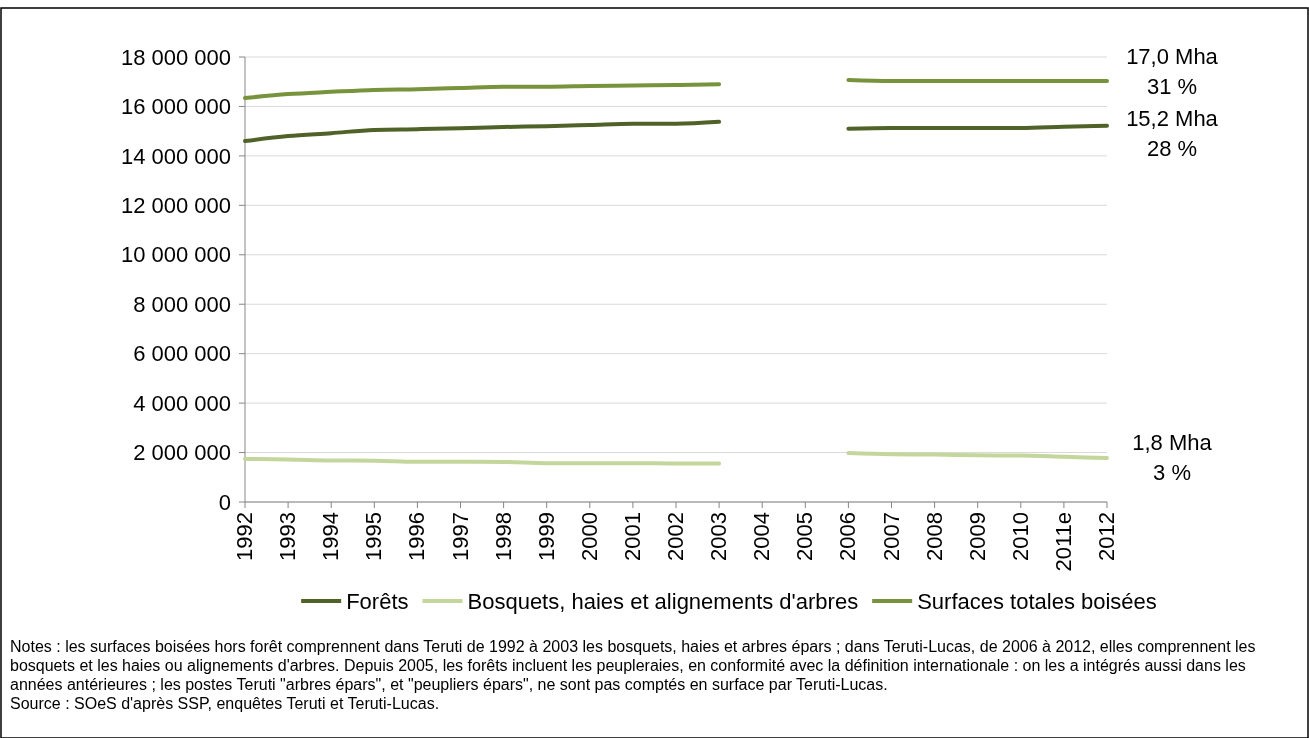 This screenshot has height=738, width=1309. What do you see at coordinates (225, 703) in the screenshot?
I see `source-note: Source : SOeS d'après SSP, enquêtes Teruti et Teruti-Lucas.` at bounding box center [225, 703].